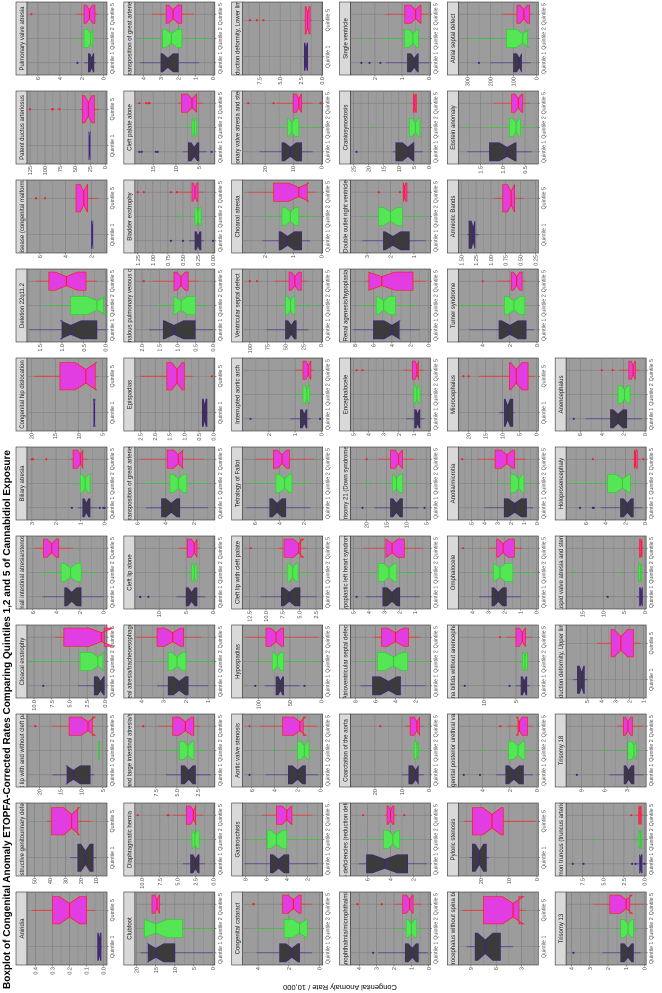  I want to click on y-tick-label: 10.0, so click(267, 616).